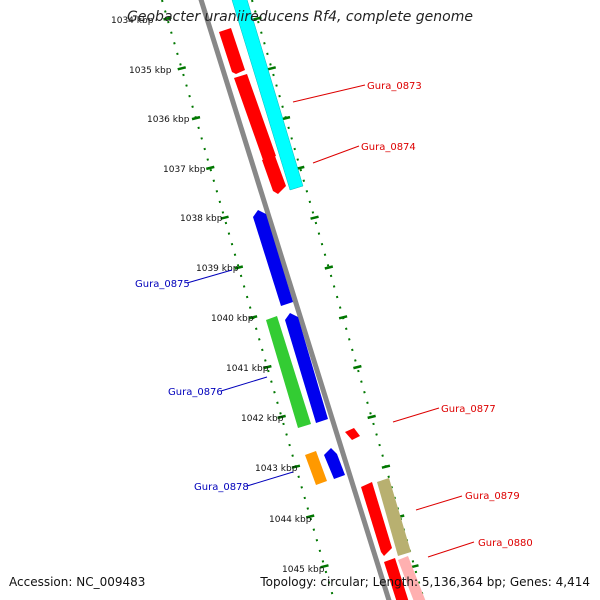 The image size is (600, 600). What do you see at coordinates (414, 578) in the screenshot?
I see `gene-segment-pink` at bounding box center [414, 578].